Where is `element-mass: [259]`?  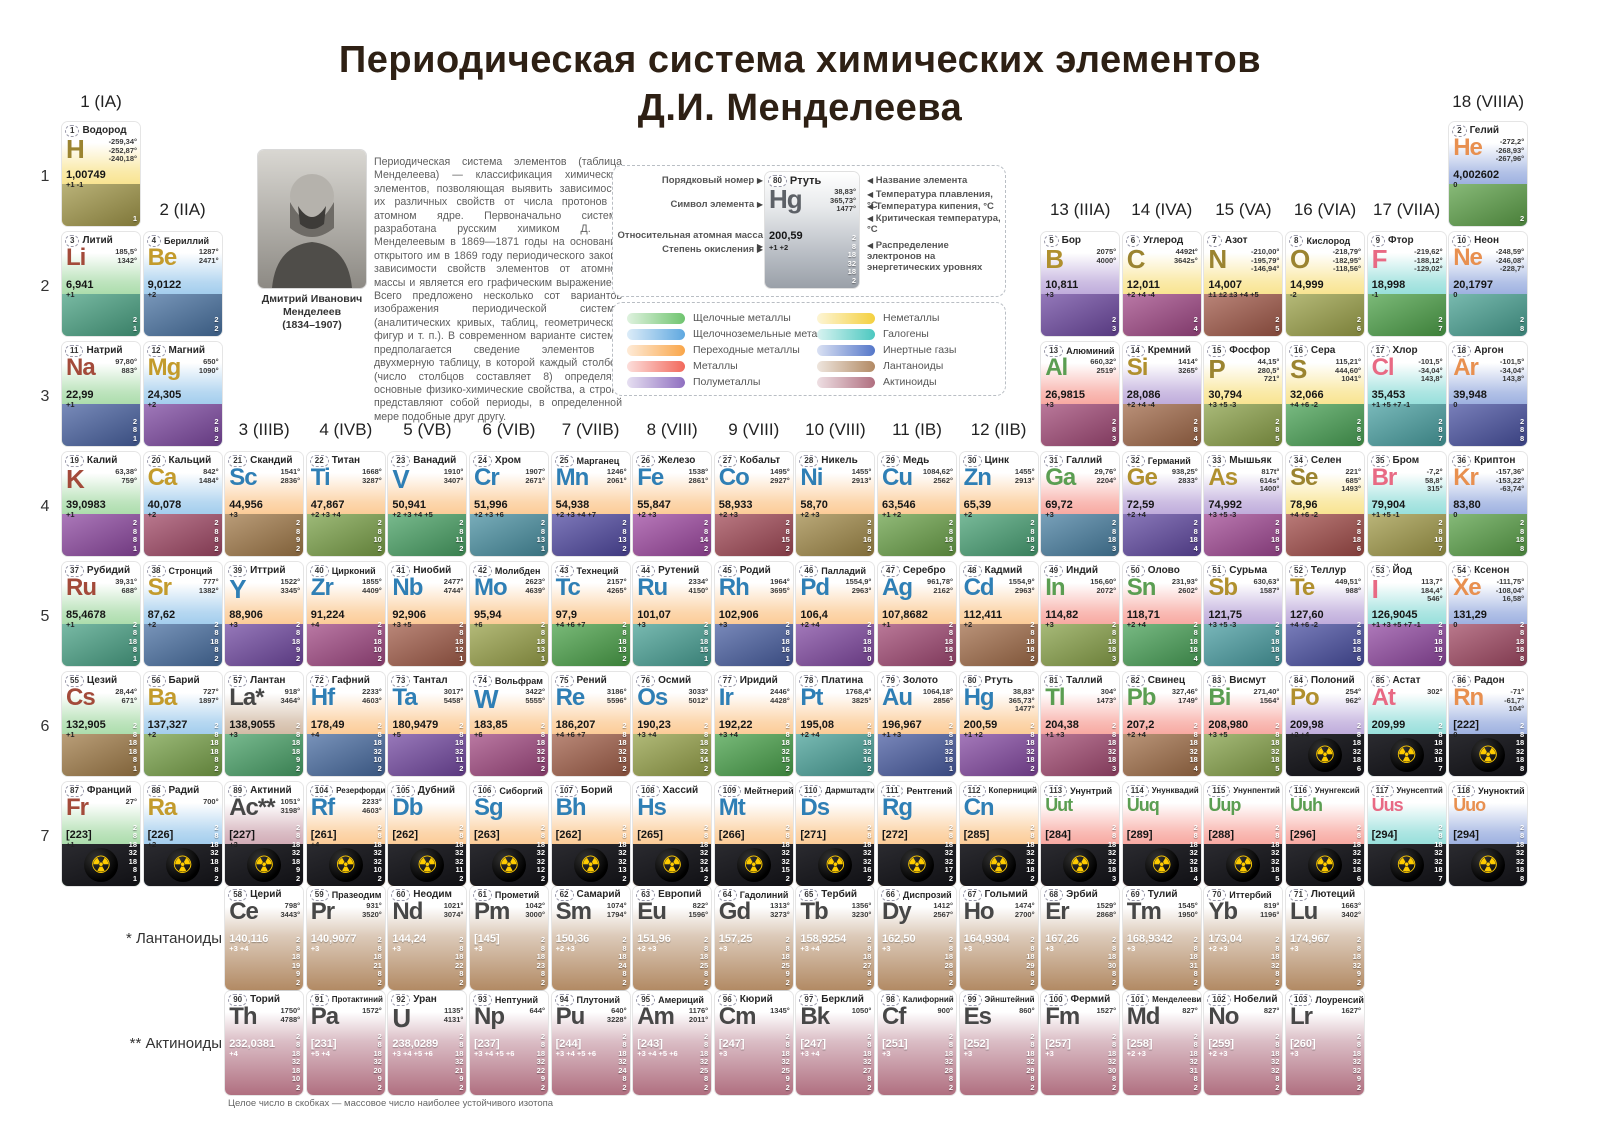
element-mass: [259] is located at coordinates (1221, 1044).